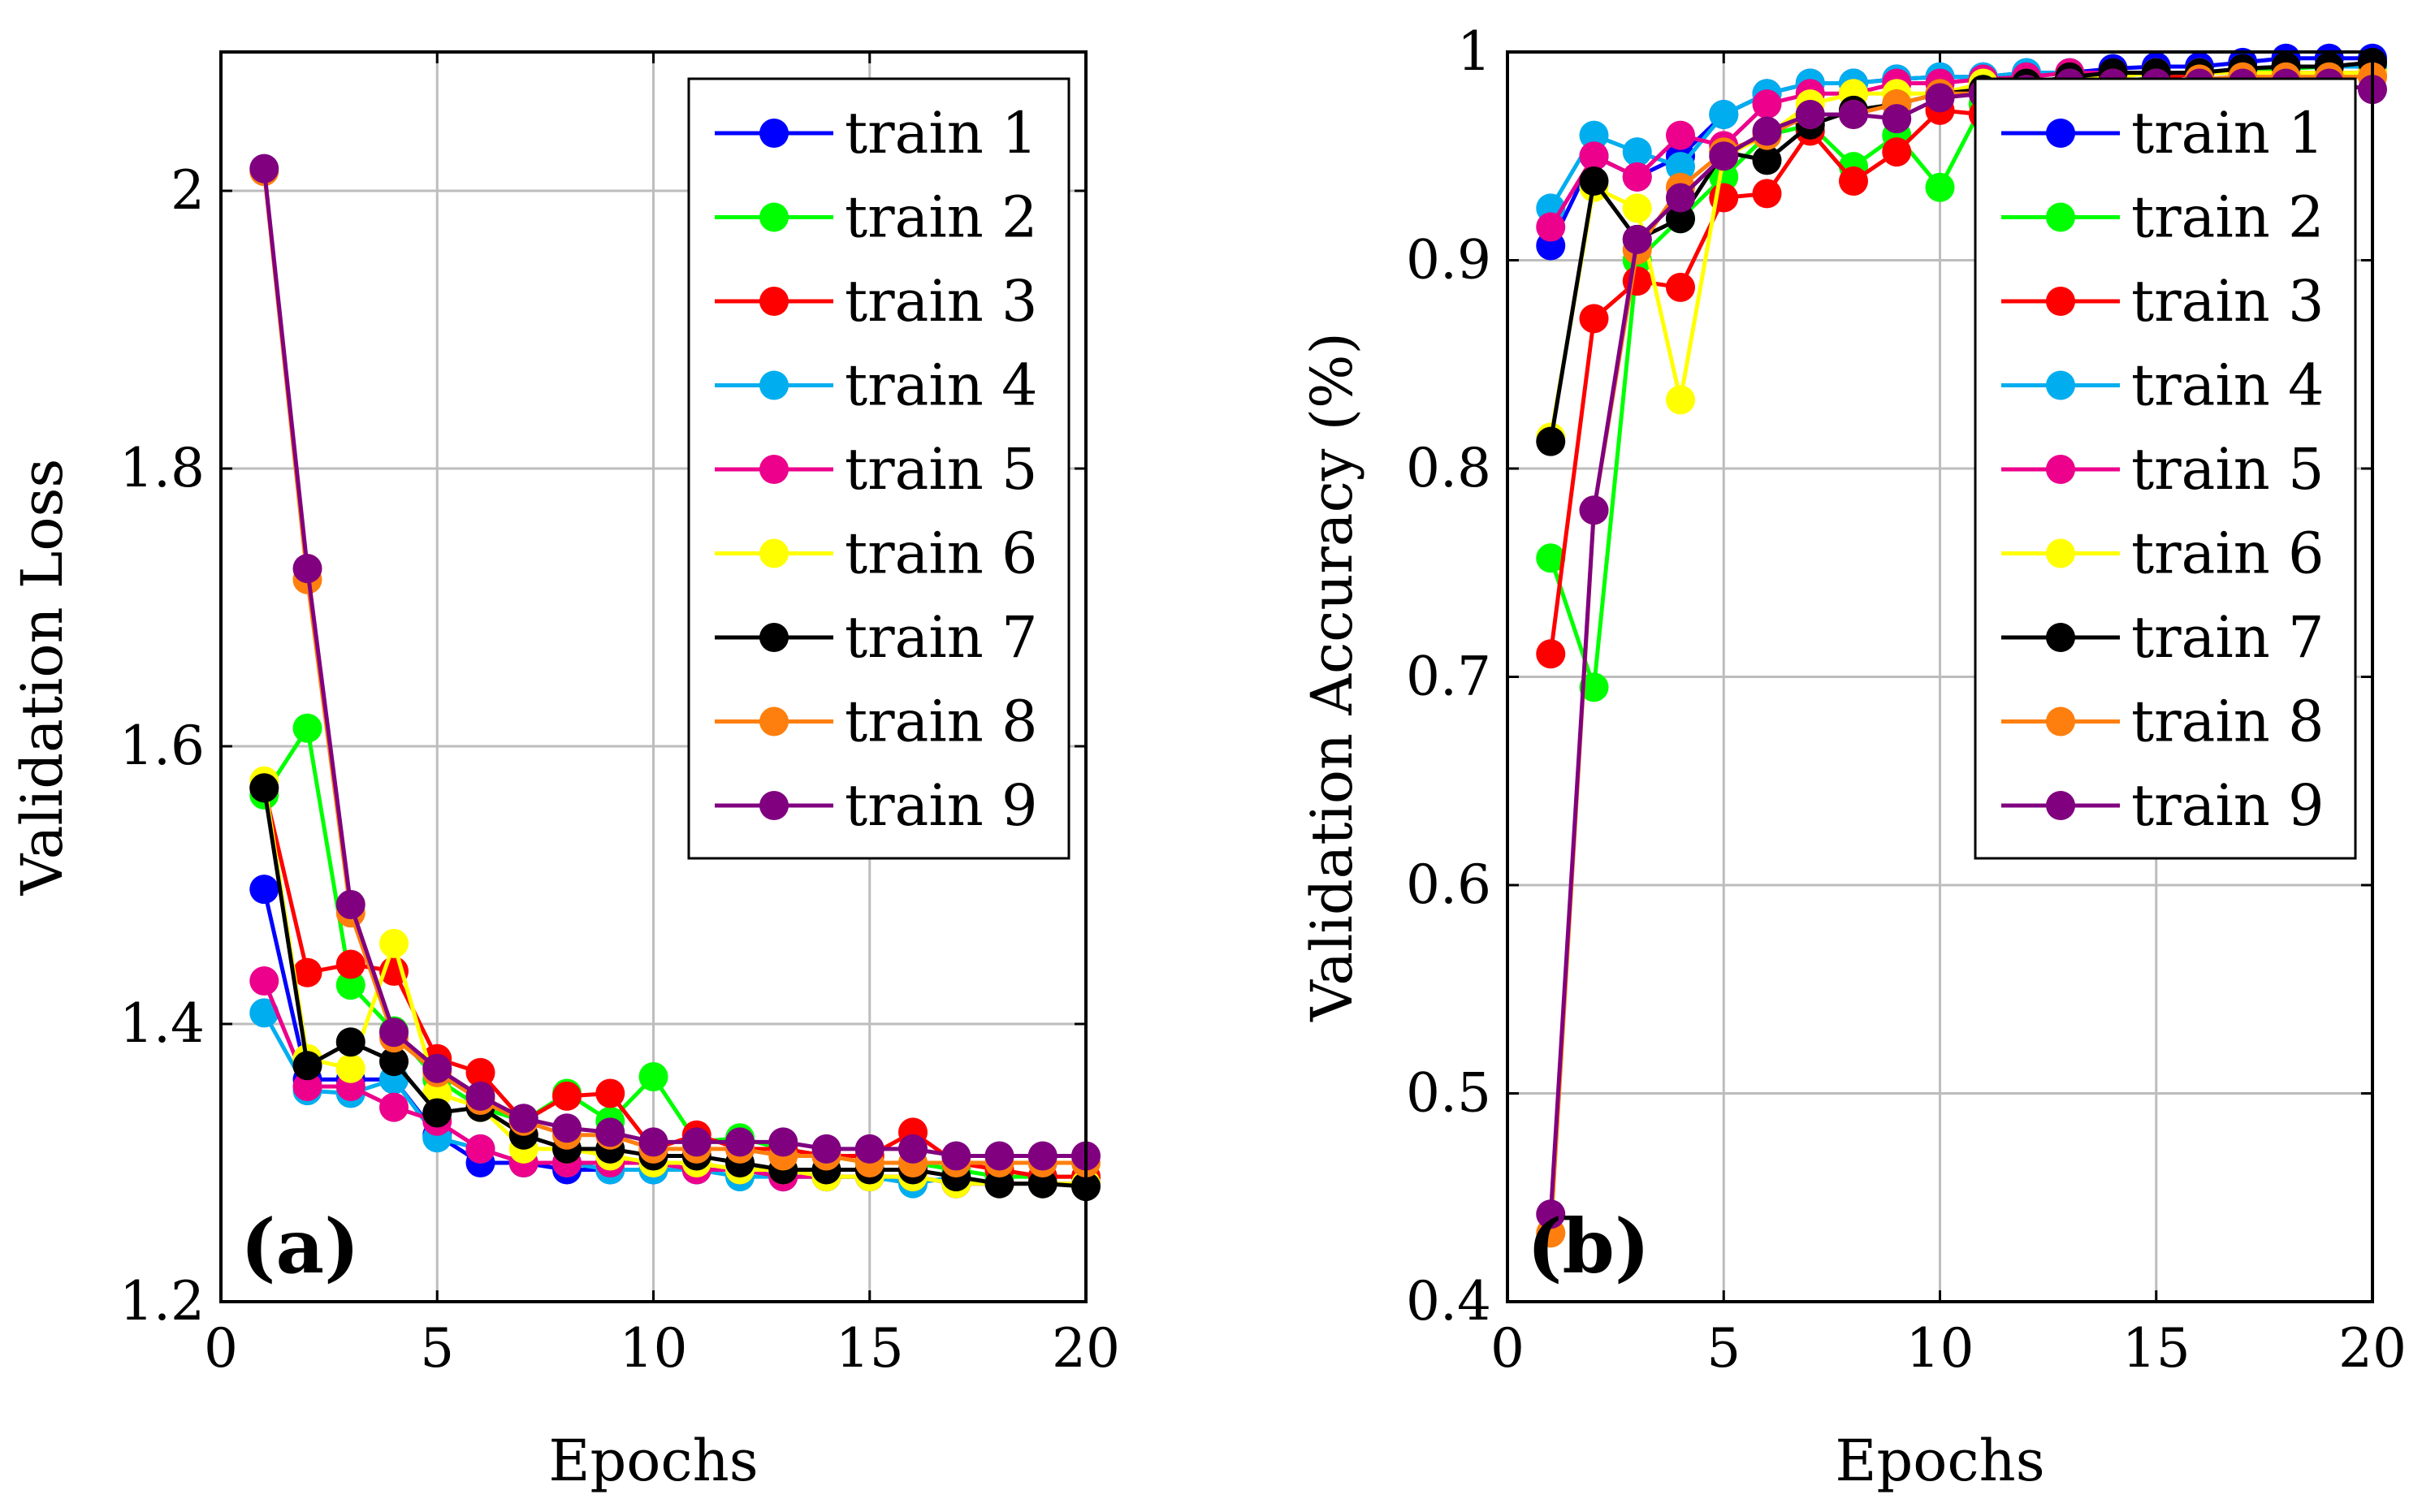 This screenshot has width=2422, height=1512. I want to click on legend-label: train 7, so click(2228, 637).